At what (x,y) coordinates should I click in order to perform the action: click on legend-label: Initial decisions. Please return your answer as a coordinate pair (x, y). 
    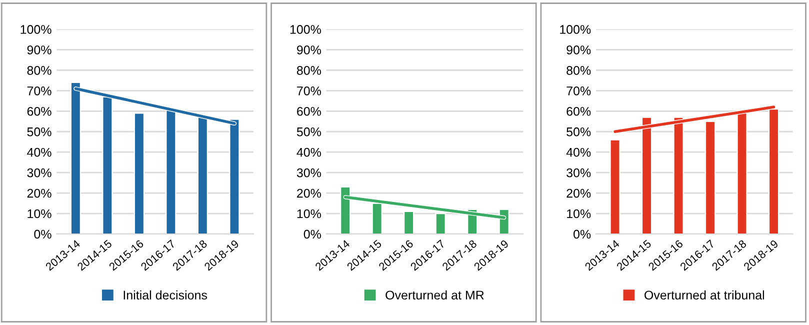
    Looking at the image, I should click on (165, 295).